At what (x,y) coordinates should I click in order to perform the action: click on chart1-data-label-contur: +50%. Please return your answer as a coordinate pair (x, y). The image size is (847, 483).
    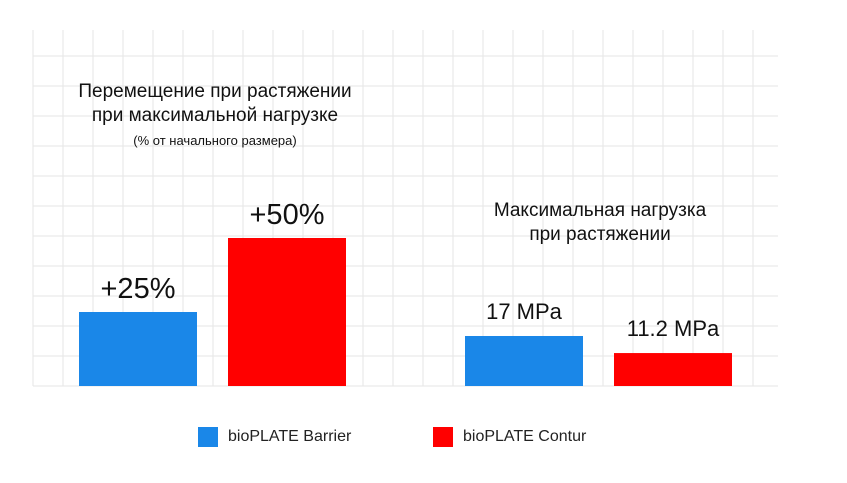
    Looking at the image, I should click on (287, 215).